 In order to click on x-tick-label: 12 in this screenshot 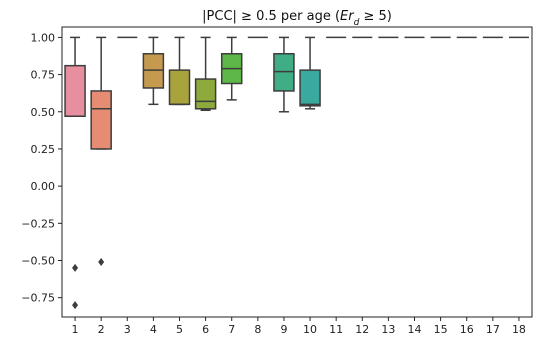, I will do `click(362, 329)`.